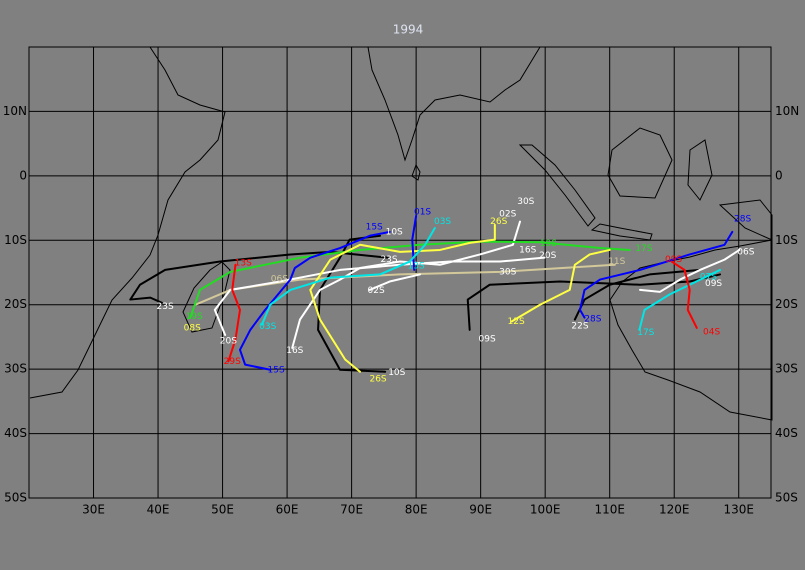 This screenshot has width=805, height=570. What do you see at coordinates (579, 326) in the screenshot?
I see `track-label: 22S` at bounding box center [579, 326].